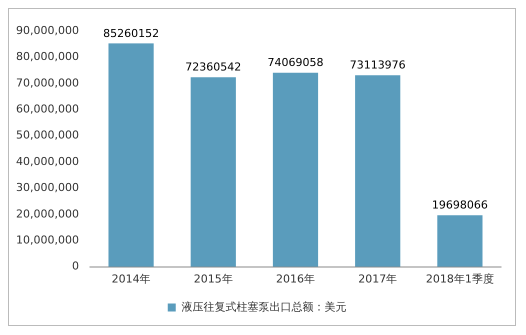 The image size is (526, 335). Describe the element at coordinates (131, 279) in the screenshot. I see `x-tick-label: 2014年` at that location.